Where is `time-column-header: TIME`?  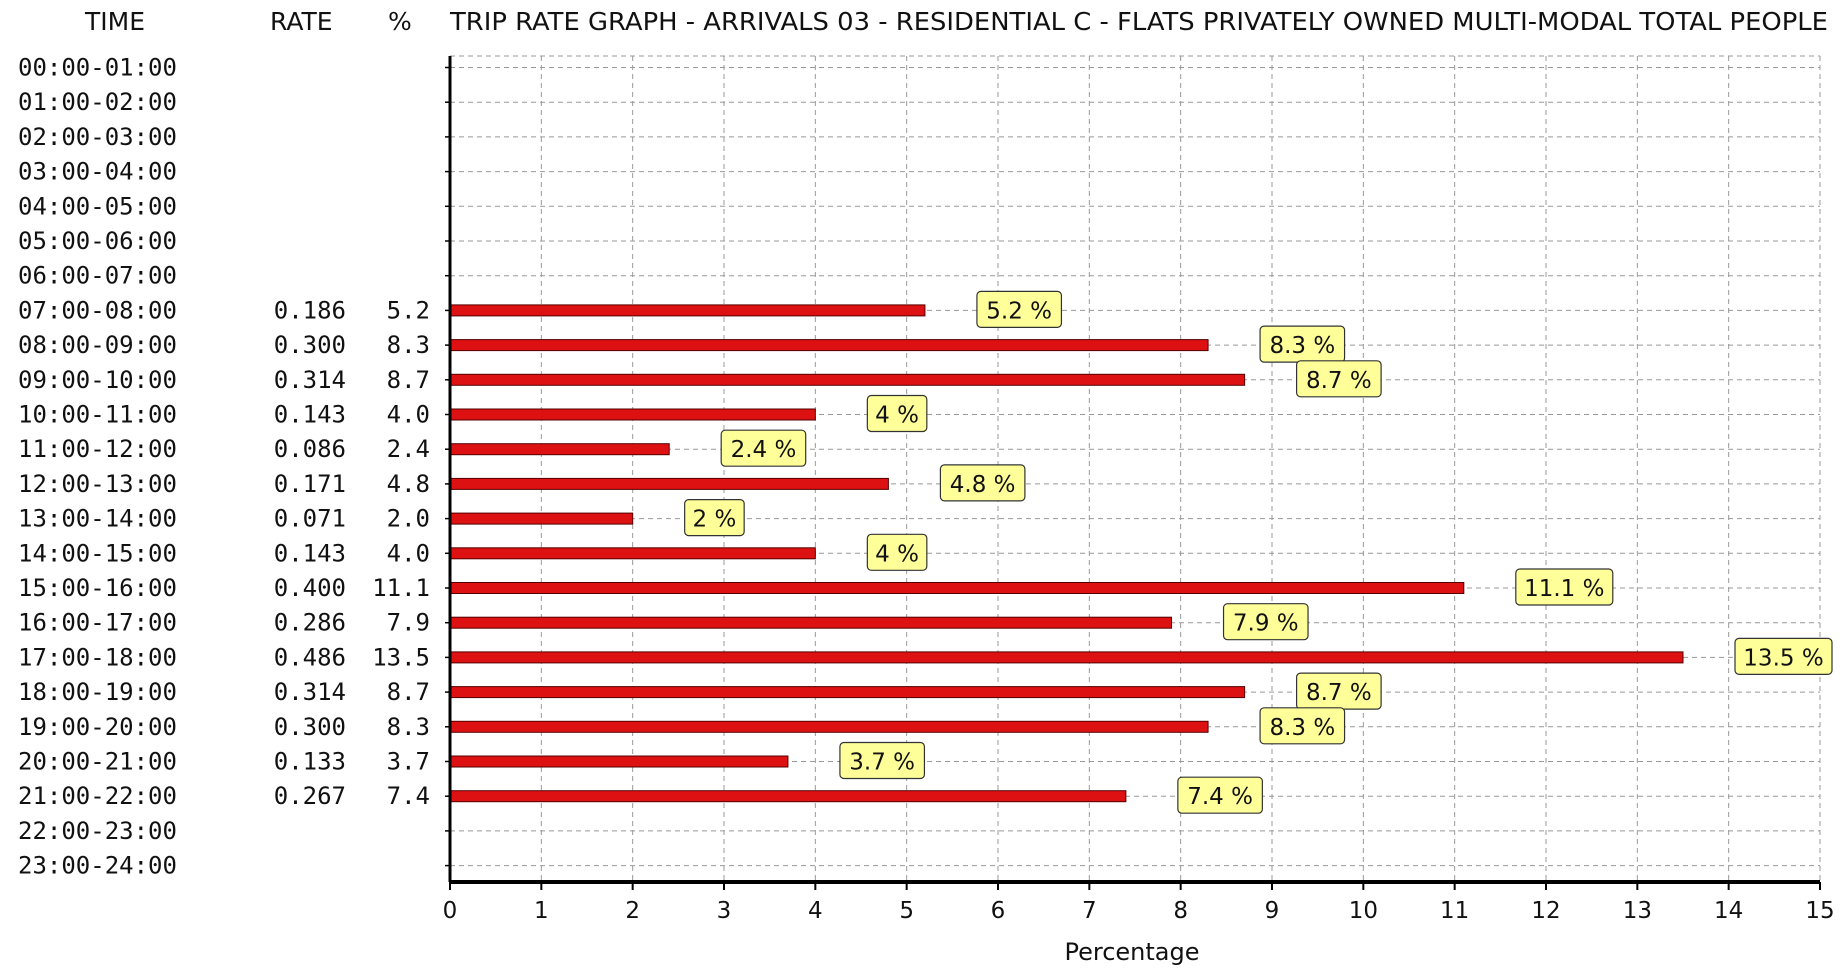
time-column-header: TIME is located at coordinates (114, 21).